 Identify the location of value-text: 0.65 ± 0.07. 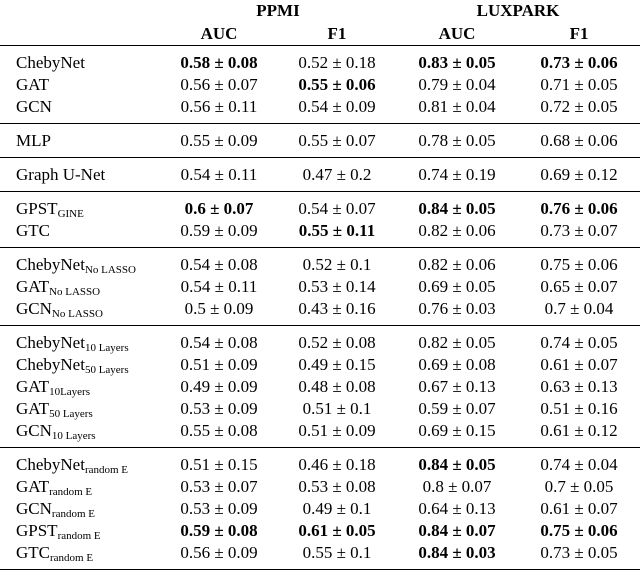
(579, 286).